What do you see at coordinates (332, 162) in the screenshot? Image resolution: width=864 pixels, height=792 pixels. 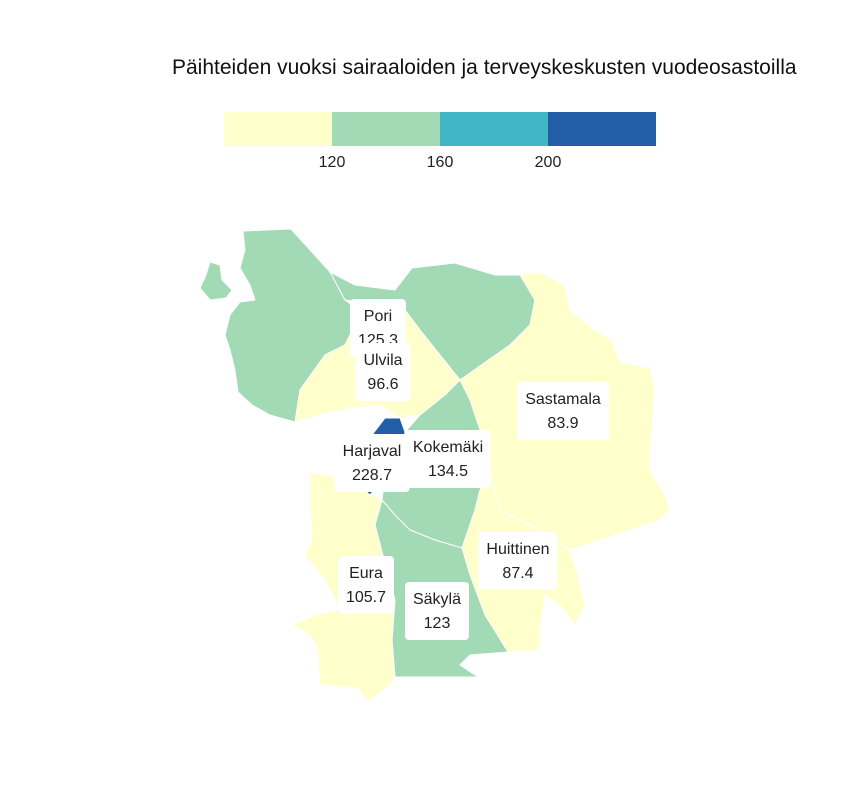 I see `legend-tick-120: 120` at bounding box center [332, 162].